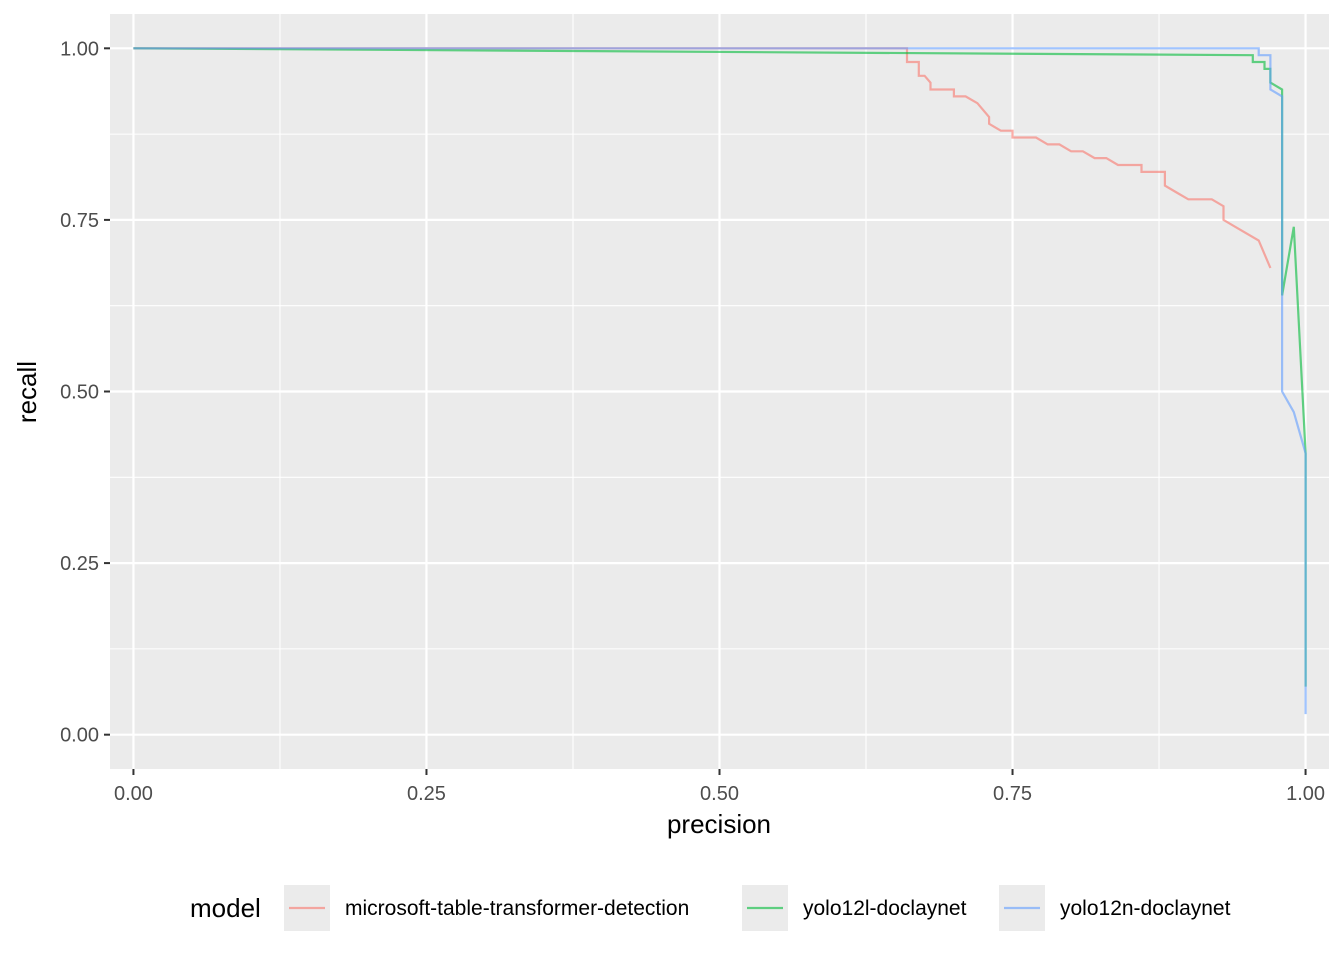  What do you see at coordinates (719, 824) in the screenshot?
I see `x-axis-title: precision` at bounding box center [719, 824].